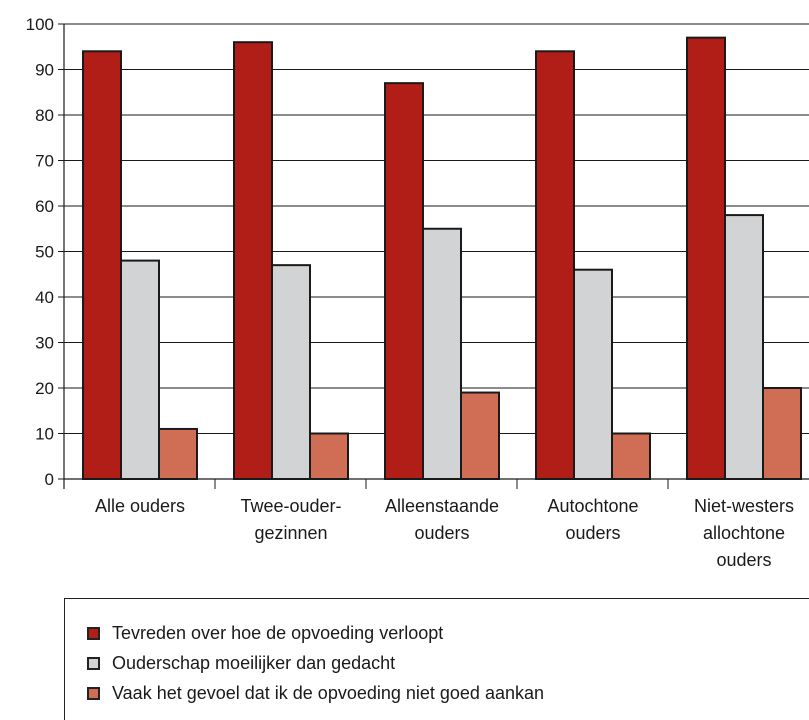  I want to click on legend-item-series-2: Ouderschap moeilijker dan gedacht, so click(241, 663).